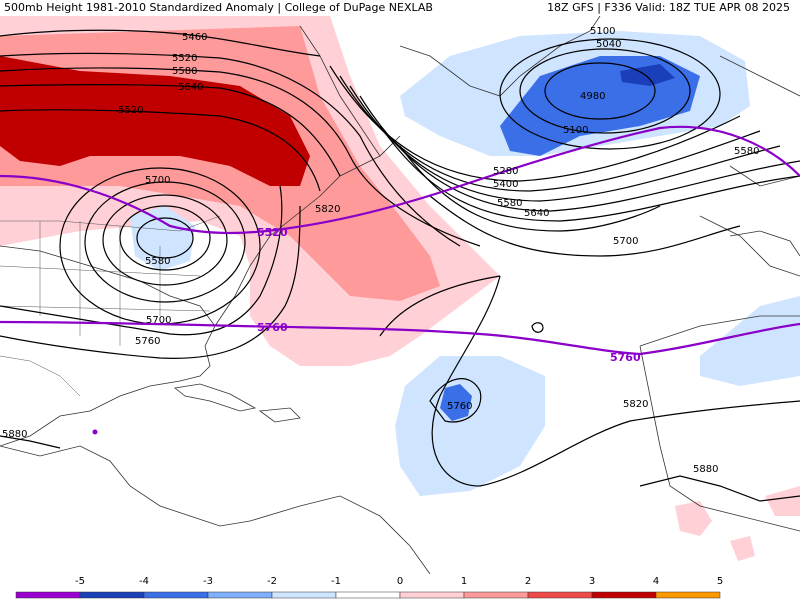 The height and width of the screenshot is (600, 800). What do you see at coordinates (764, 243) in the screenshot?
I see `coastline-iberia` at bounding box center [764, 243].